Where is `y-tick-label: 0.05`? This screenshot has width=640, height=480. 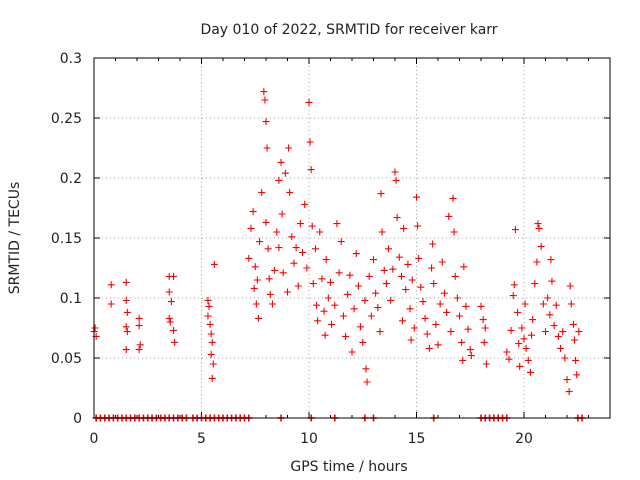
y-tick-label: 0.05 is located at coordinates (66, 359).